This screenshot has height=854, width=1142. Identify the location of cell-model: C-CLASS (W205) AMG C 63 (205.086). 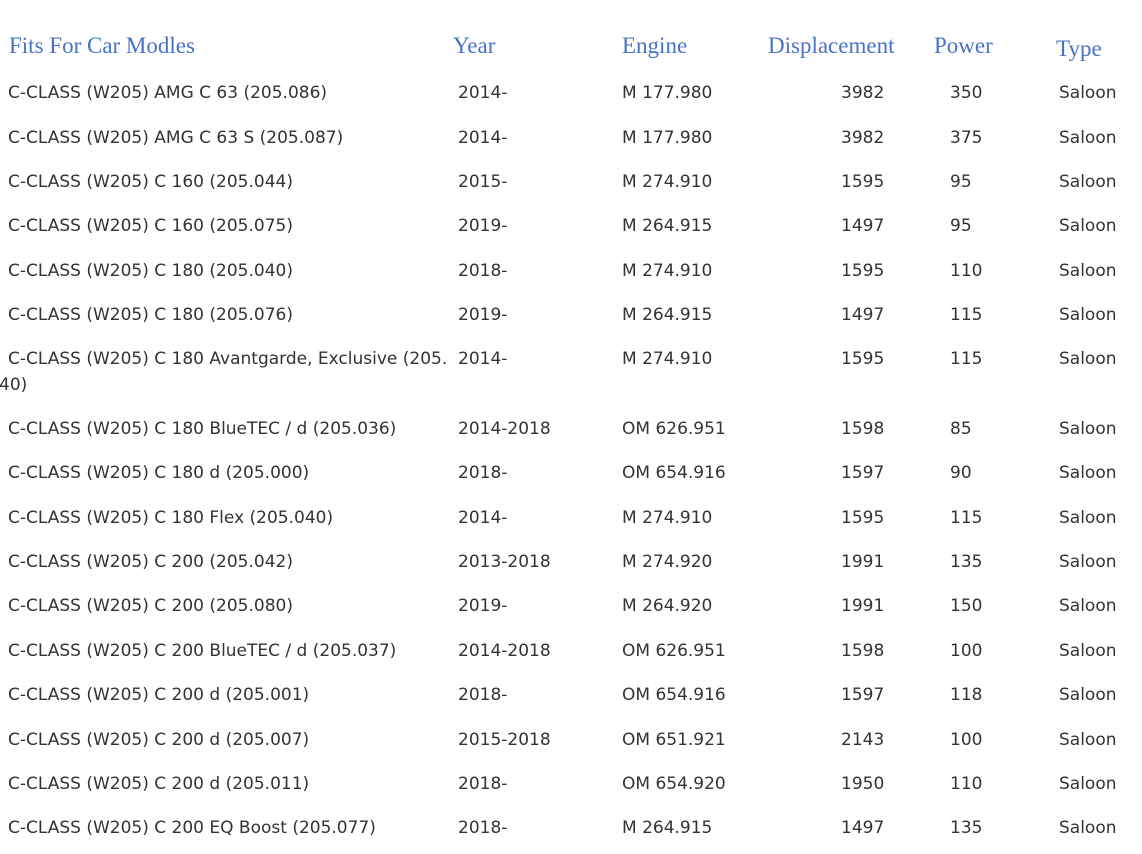
(168, 93).